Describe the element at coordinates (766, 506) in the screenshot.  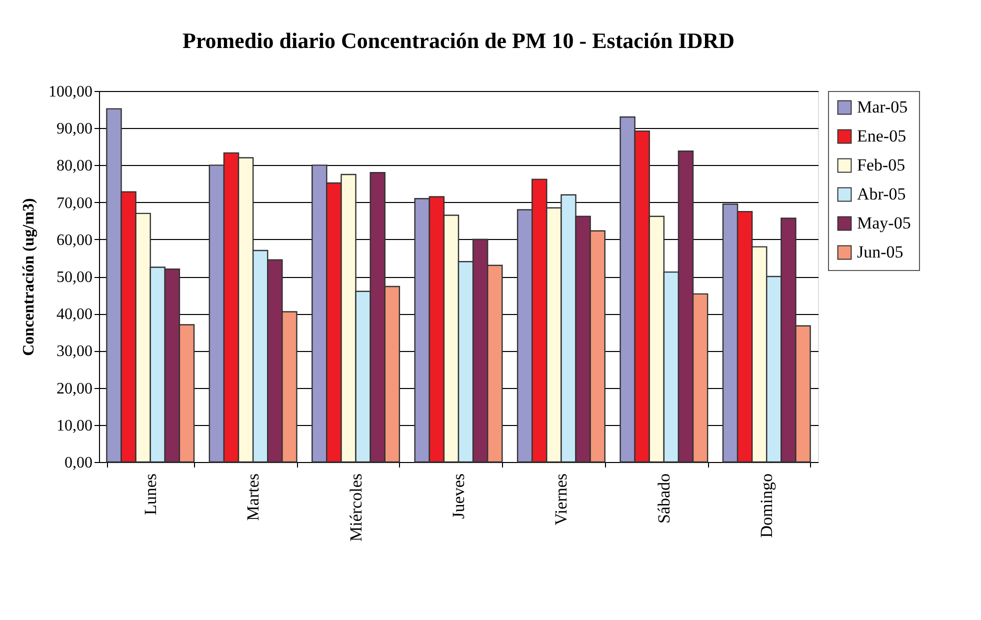
I see `x-tick-label: Domingo` at that location.